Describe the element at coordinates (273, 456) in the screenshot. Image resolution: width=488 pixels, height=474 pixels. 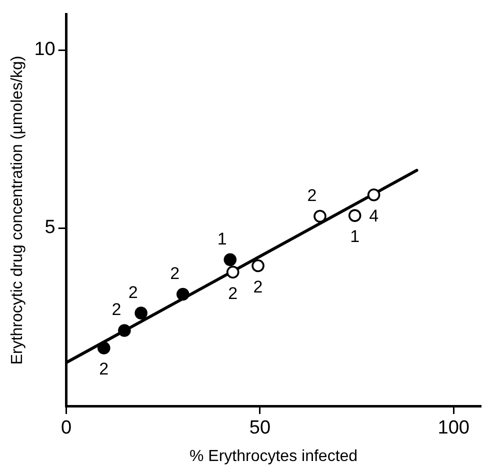
I see `x-axis-title: % Erythrocytes infected` at that location.